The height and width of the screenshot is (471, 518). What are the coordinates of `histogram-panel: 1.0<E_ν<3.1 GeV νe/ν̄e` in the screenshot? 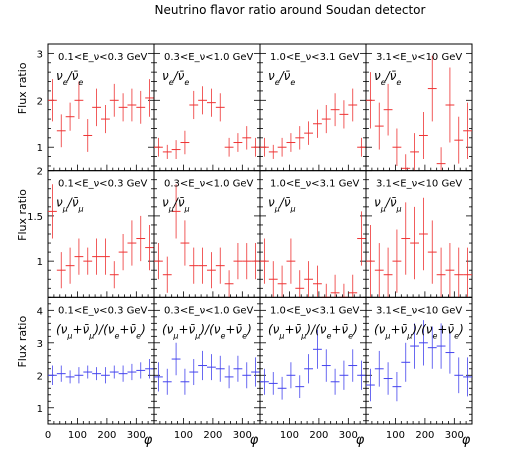 It's located at (313, 107).